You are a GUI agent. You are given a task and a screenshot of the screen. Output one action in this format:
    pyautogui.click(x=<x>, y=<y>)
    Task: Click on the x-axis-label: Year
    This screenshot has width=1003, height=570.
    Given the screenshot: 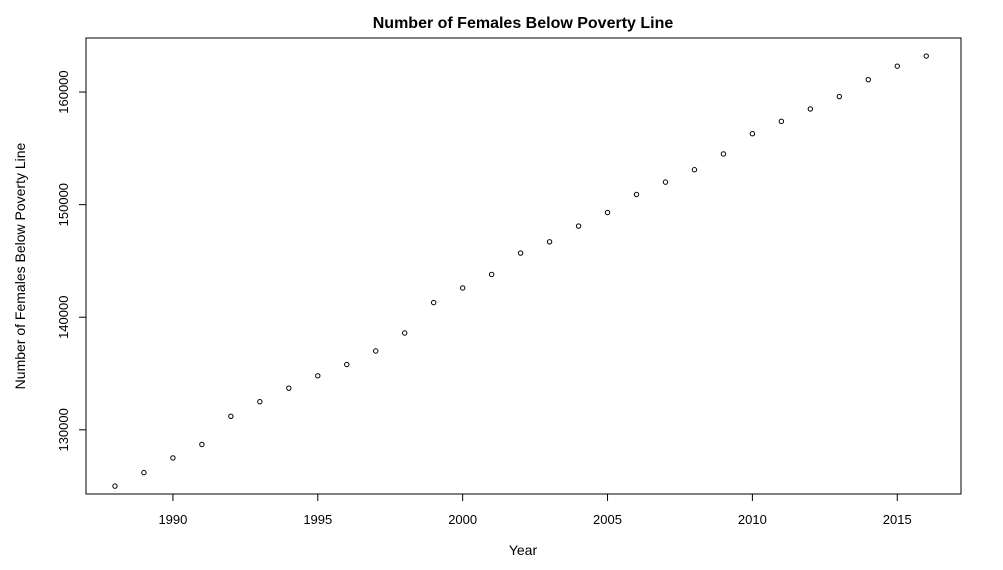 What is the action you would take?
    pyautogui.click(x=523, y=550)
    